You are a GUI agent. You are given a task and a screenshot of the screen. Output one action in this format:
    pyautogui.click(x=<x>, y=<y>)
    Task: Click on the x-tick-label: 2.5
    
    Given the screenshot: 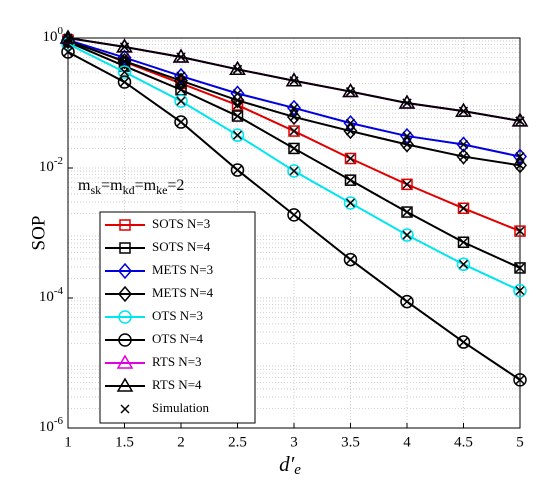 What is the action you would take?
    pyautogui.click(x=237, y=442)
    